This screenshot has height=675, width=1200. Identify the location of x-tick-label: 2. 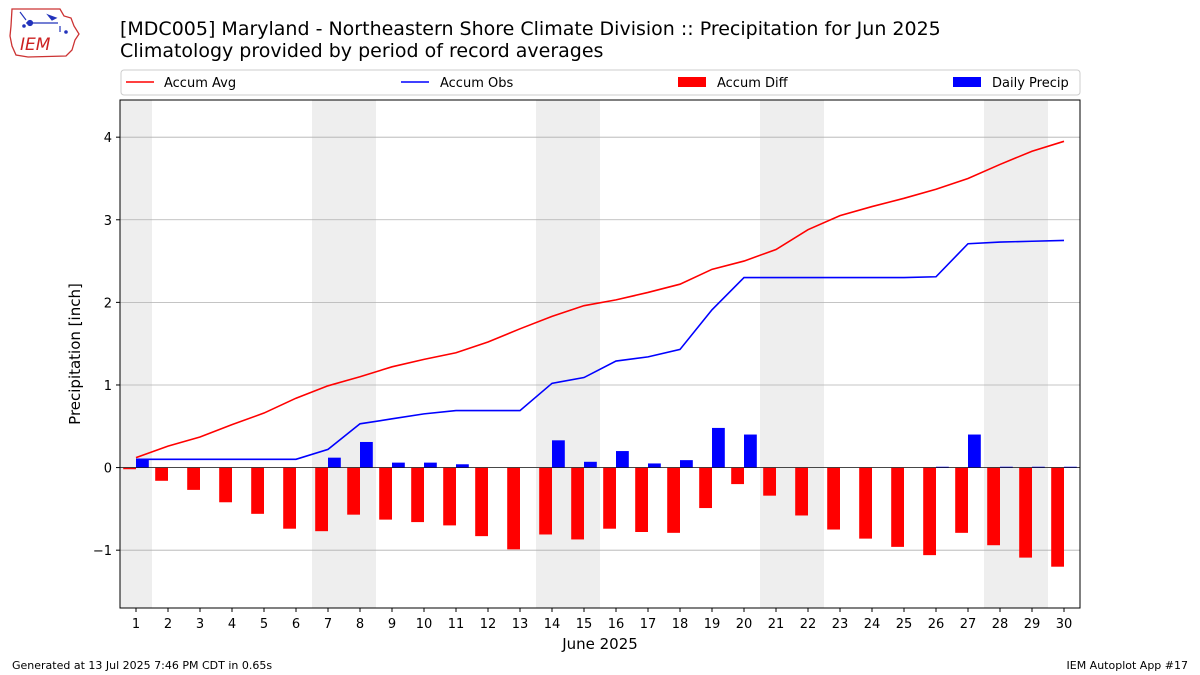
(168, 624).